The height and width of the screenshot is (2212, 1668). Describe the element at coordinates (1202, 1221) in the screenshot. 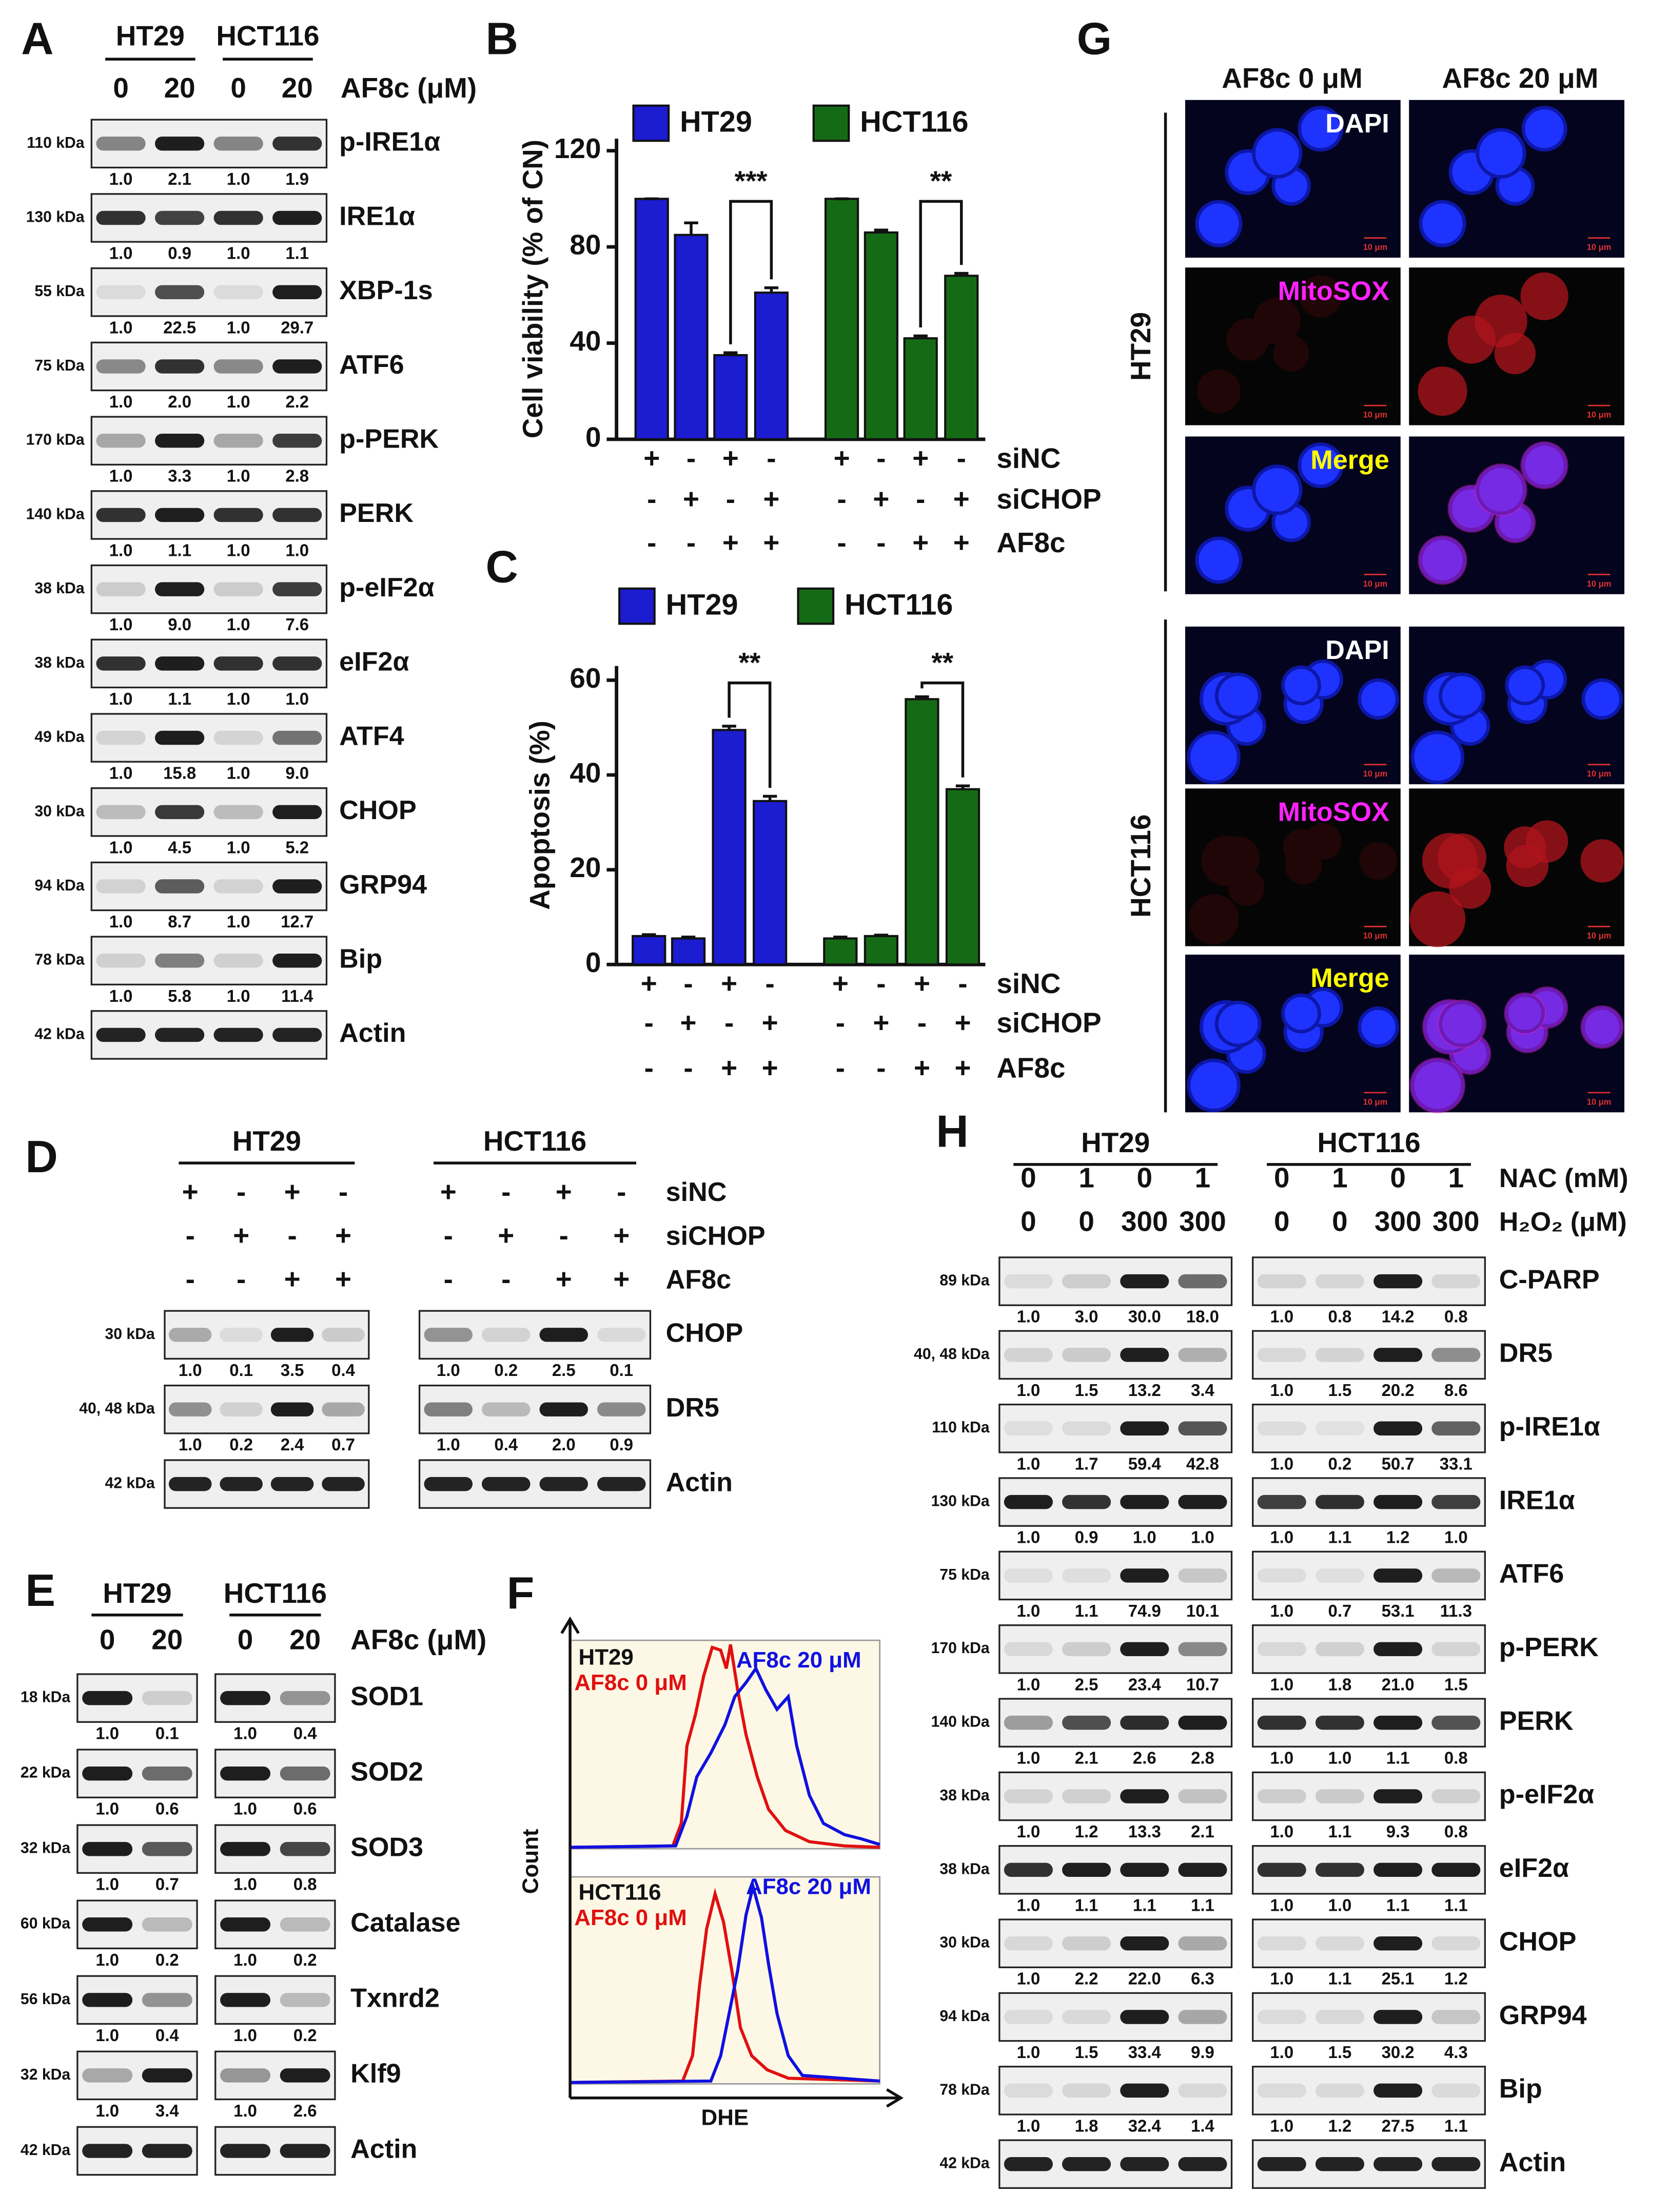

I see `treatment-level: 300` at that location.